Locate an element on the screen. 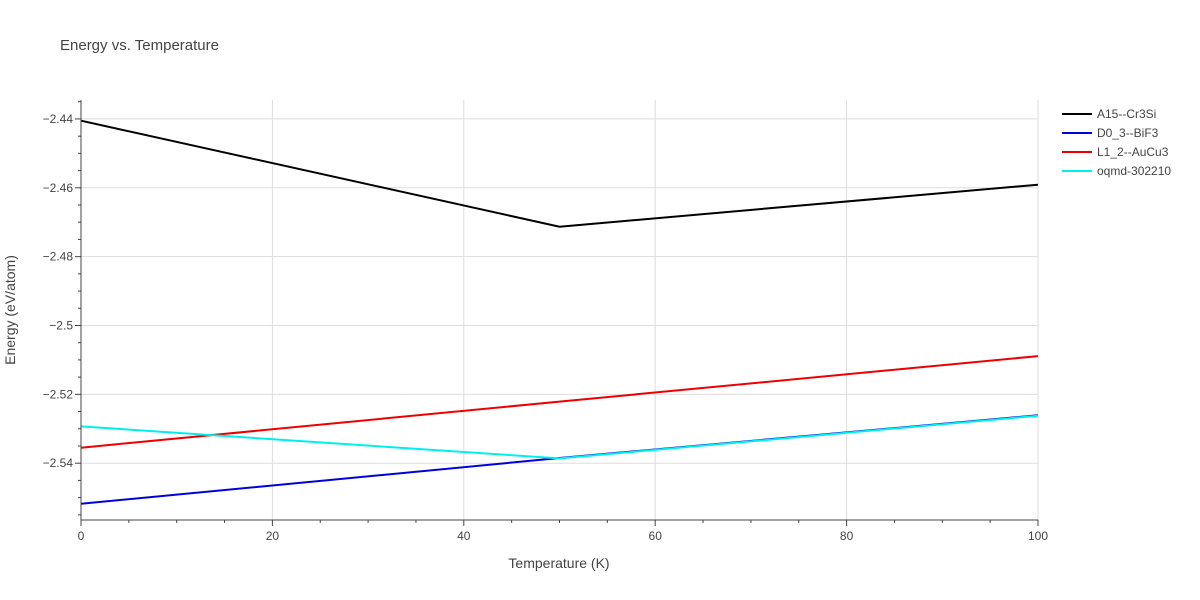 The width and height of the screenshot is (1200, 600). y-tick-label: −2.46 is located at coordinates (58, 188).